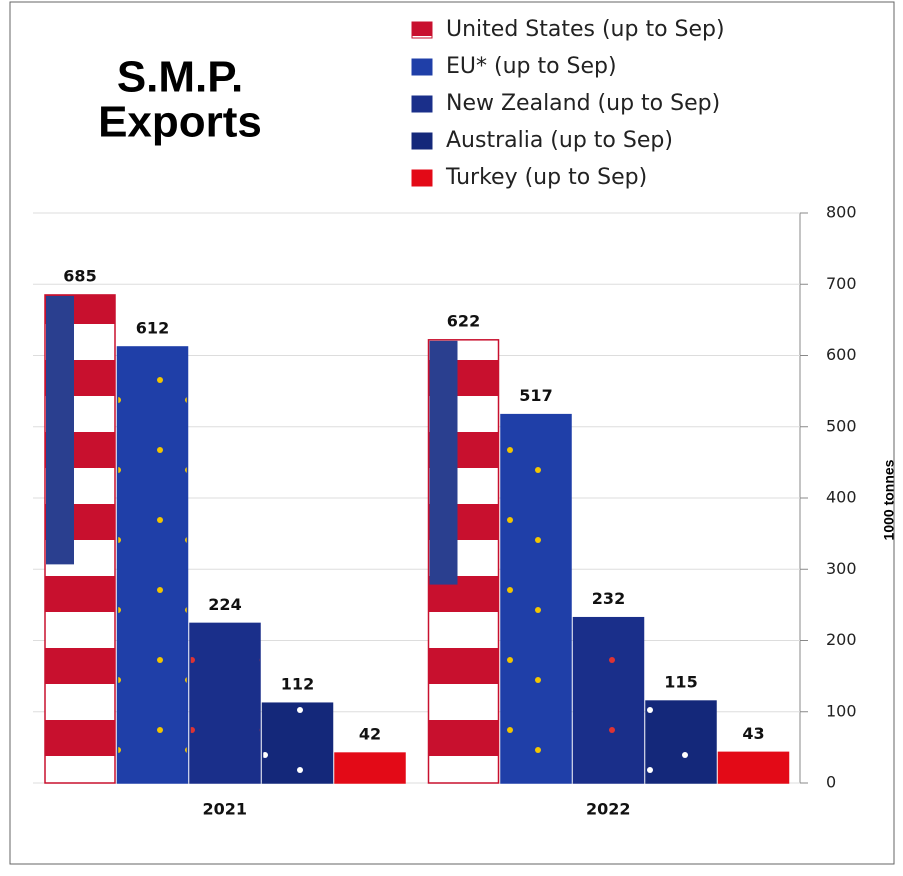 This screenshot has height=876, width=903. Describe the element at coordinates (224, 604) in the screenshot. I see `value-label: 224` at that location.